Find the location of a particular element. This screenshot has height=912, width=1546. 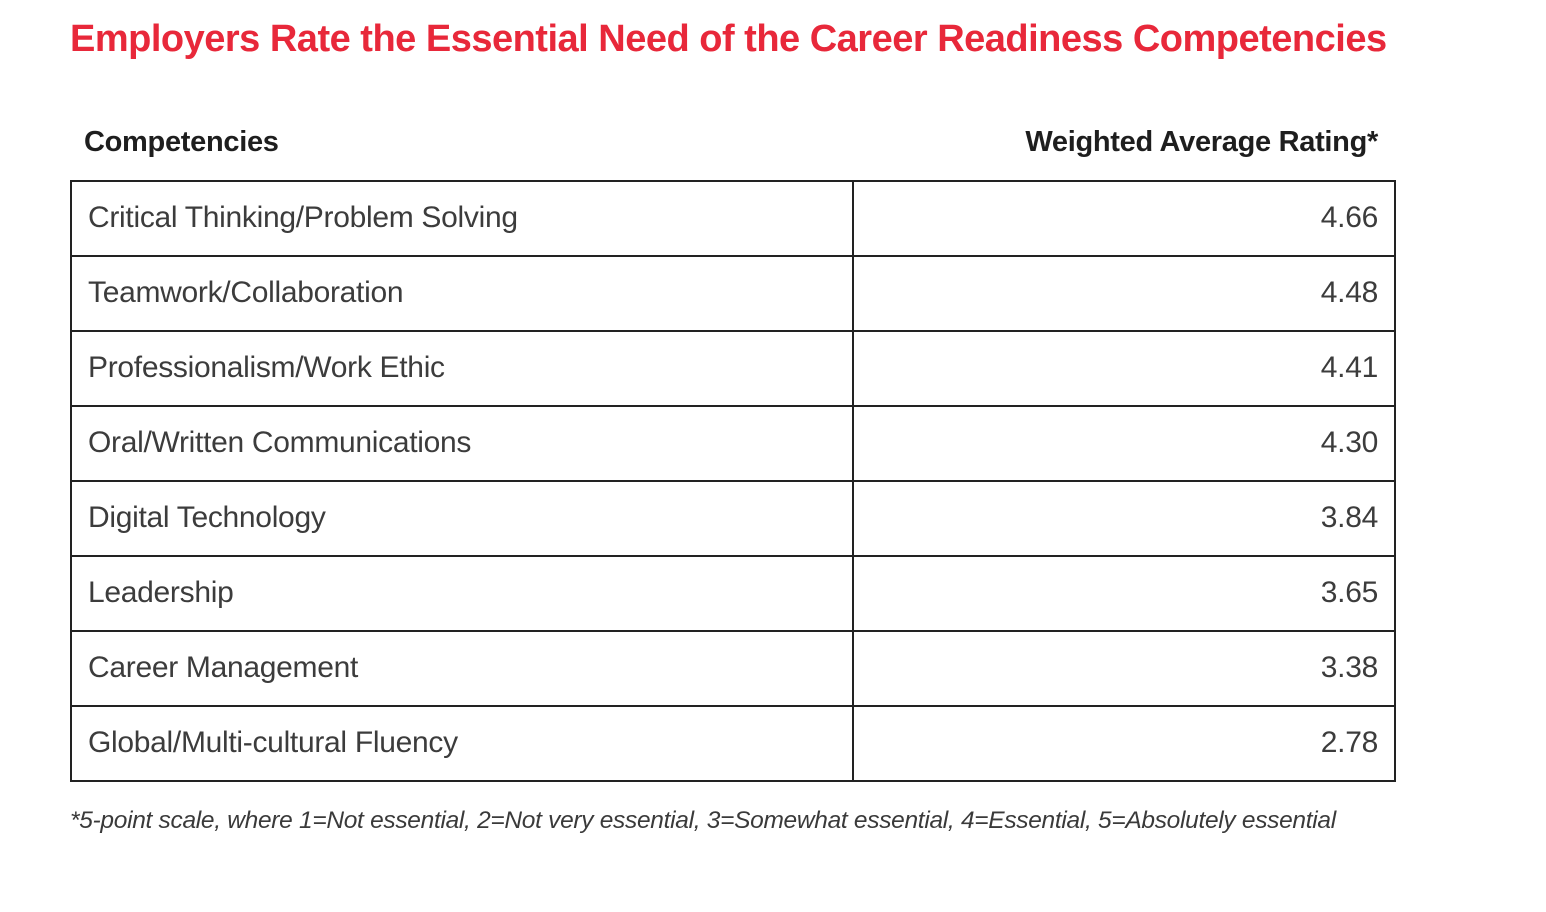

table-row: Leadership 3.65 is located at coordinates (733, 593).